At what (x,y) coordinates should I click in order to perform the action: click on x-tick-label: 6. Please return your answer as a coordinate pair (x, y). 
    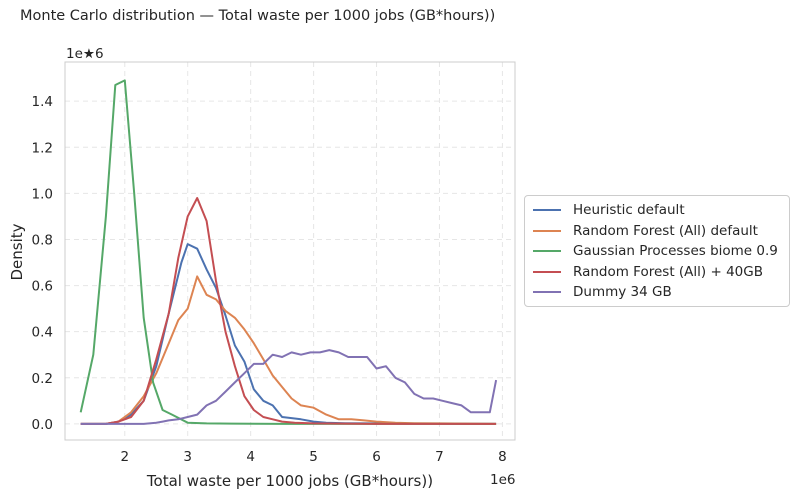
    Looking at the image, I should click on (376, 457).